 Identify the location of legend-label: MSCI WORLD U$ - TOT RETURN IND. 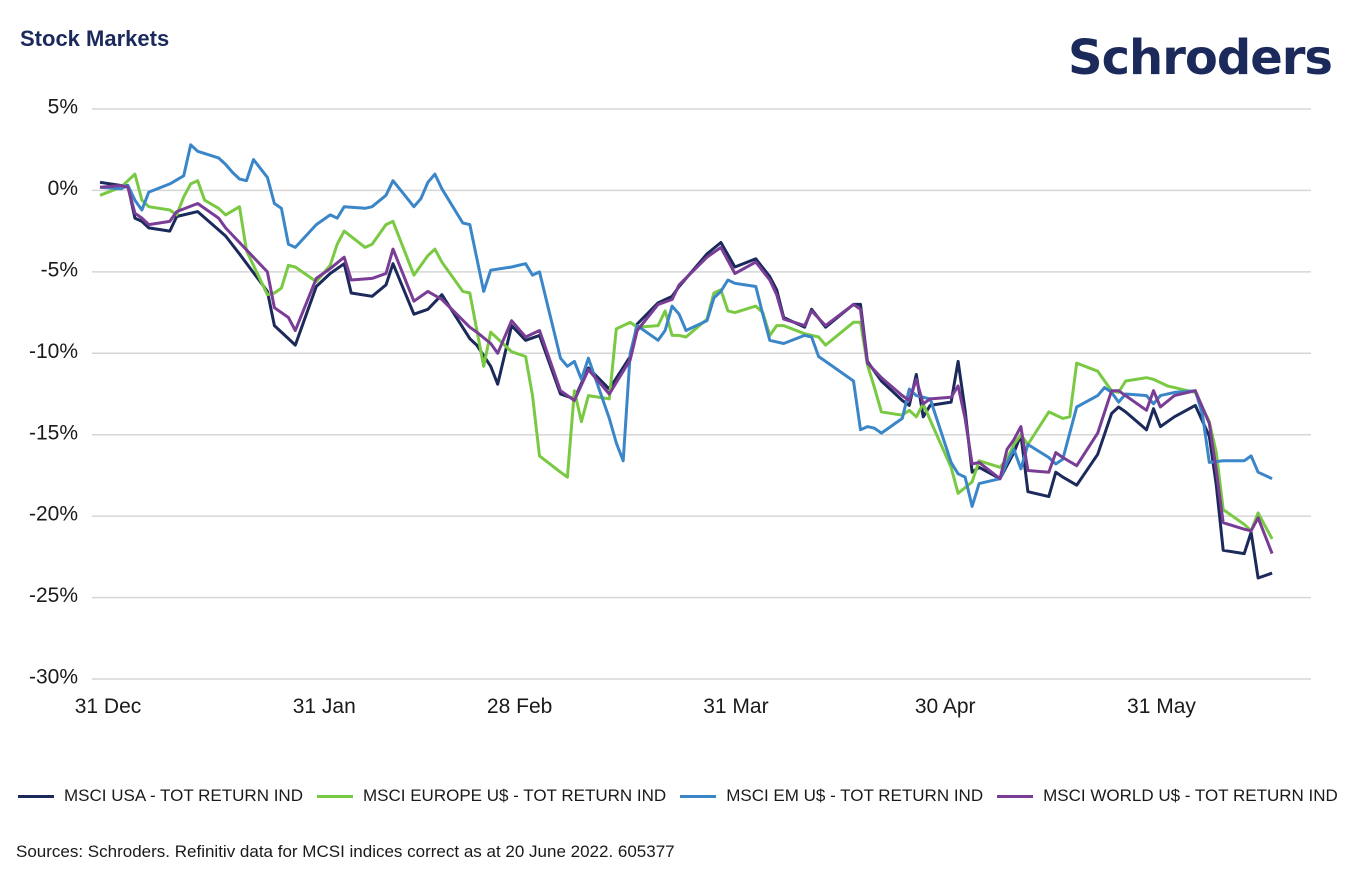
(1190, 795).